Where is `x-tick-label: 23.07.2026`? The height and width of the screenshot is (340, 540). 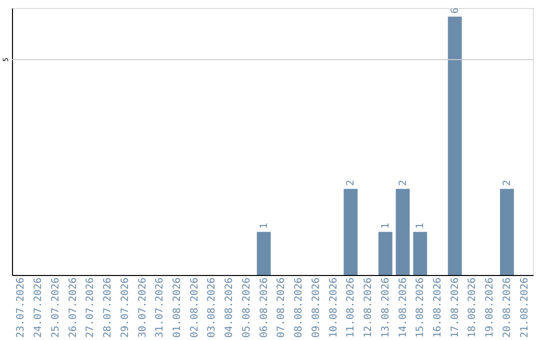
x-tick-label: 23.07.2026 is located at coordinates (21, 308).